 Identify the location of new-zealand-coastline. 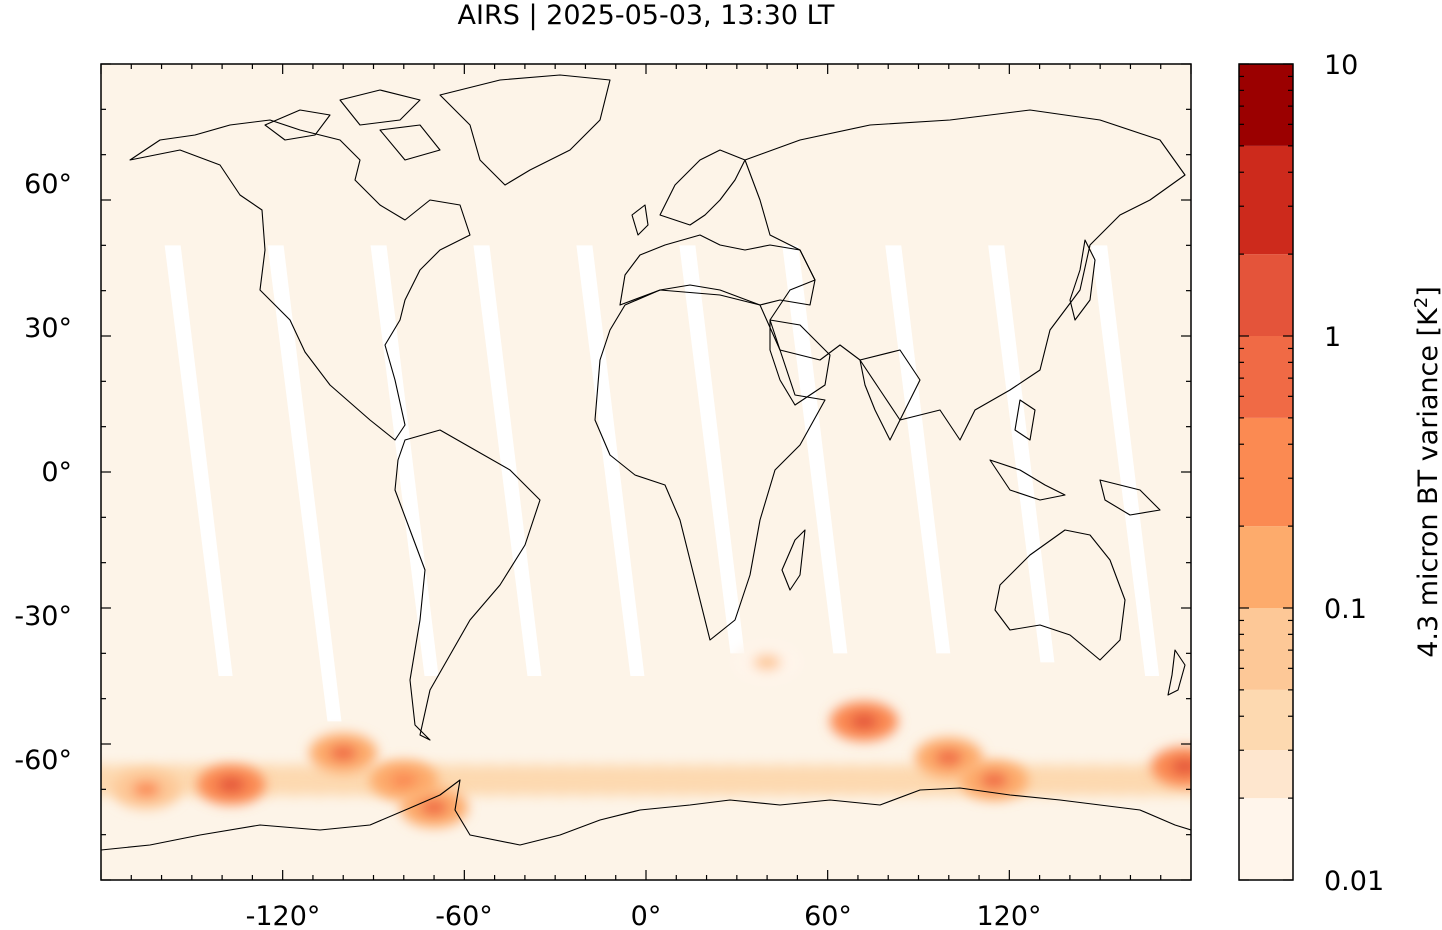
(1176, 672).